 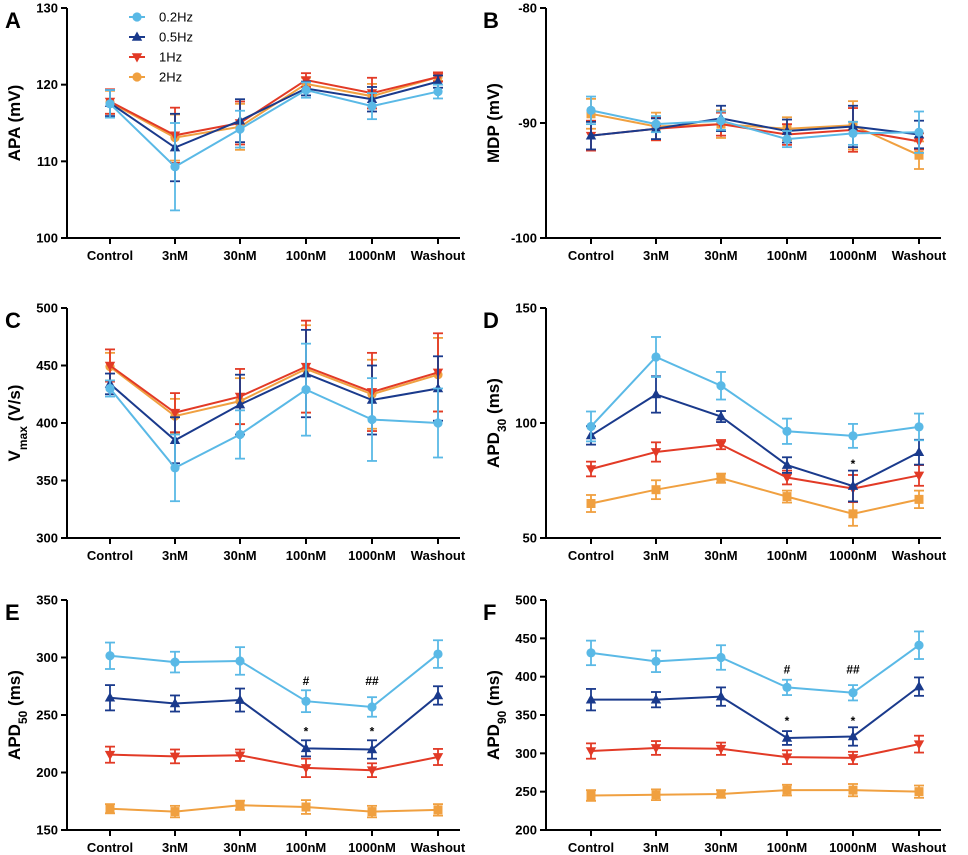 I want to click on y-axis-label: APD30 (ms), so click(x=496, y=423).